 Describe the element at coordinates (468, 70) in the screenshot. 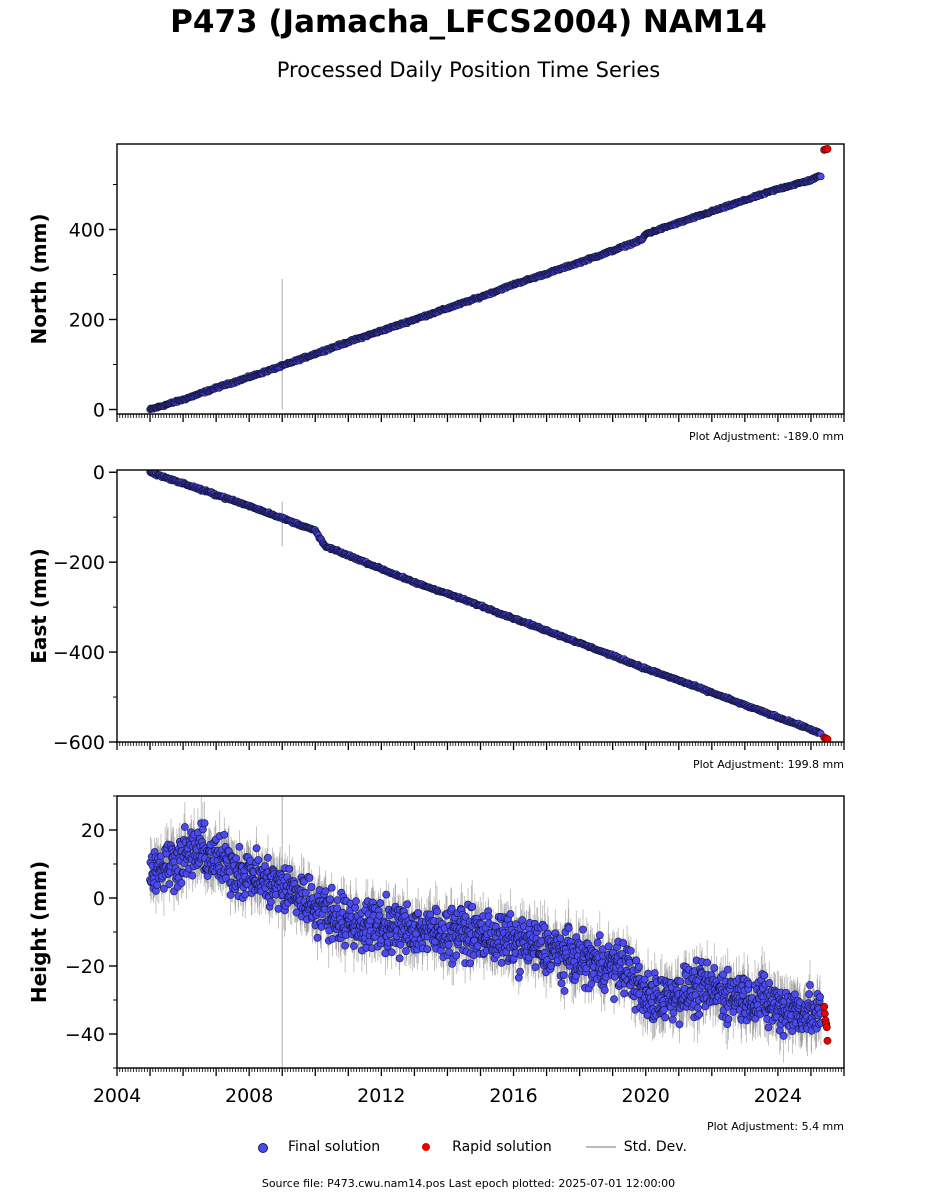

I see `chart-subtitle: Processed Daily Position Time Series` at that location.